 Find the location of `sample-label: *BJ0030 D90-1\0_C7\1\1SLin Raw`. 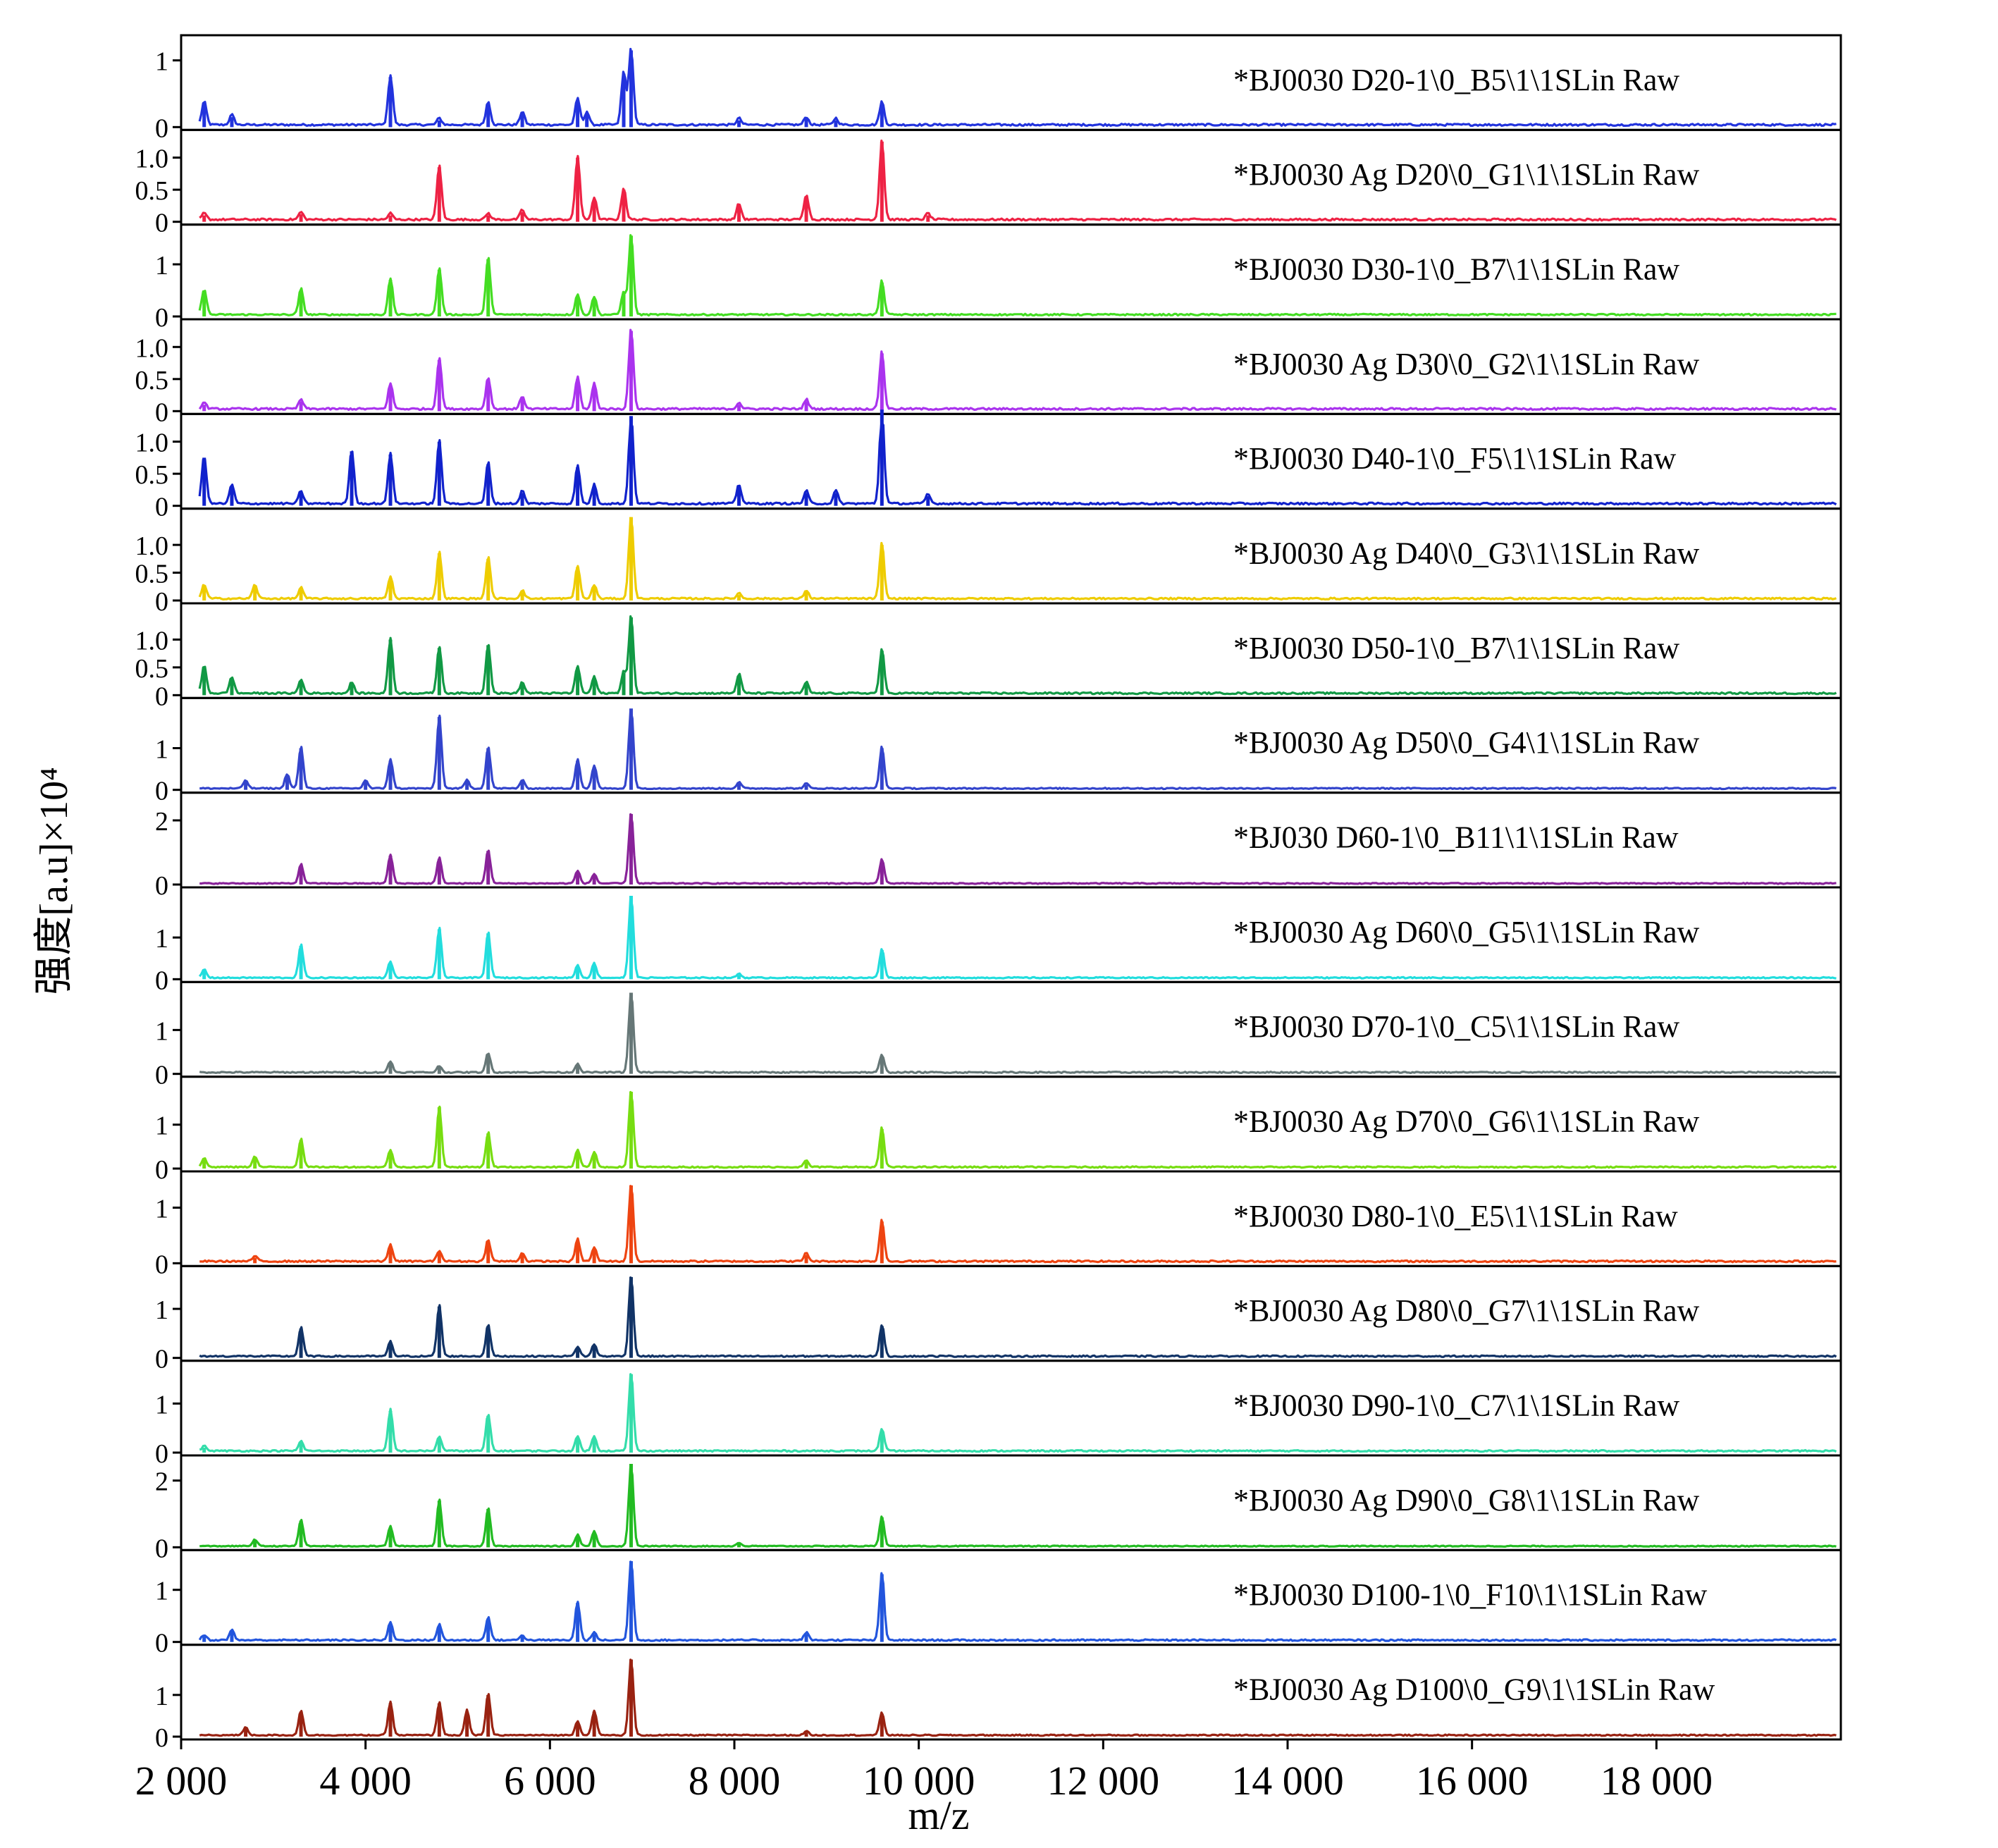

sample-label: *BJ0030 D90-1\0_C7\1\1SLin Raw is located at coordinates (1456, 1405).